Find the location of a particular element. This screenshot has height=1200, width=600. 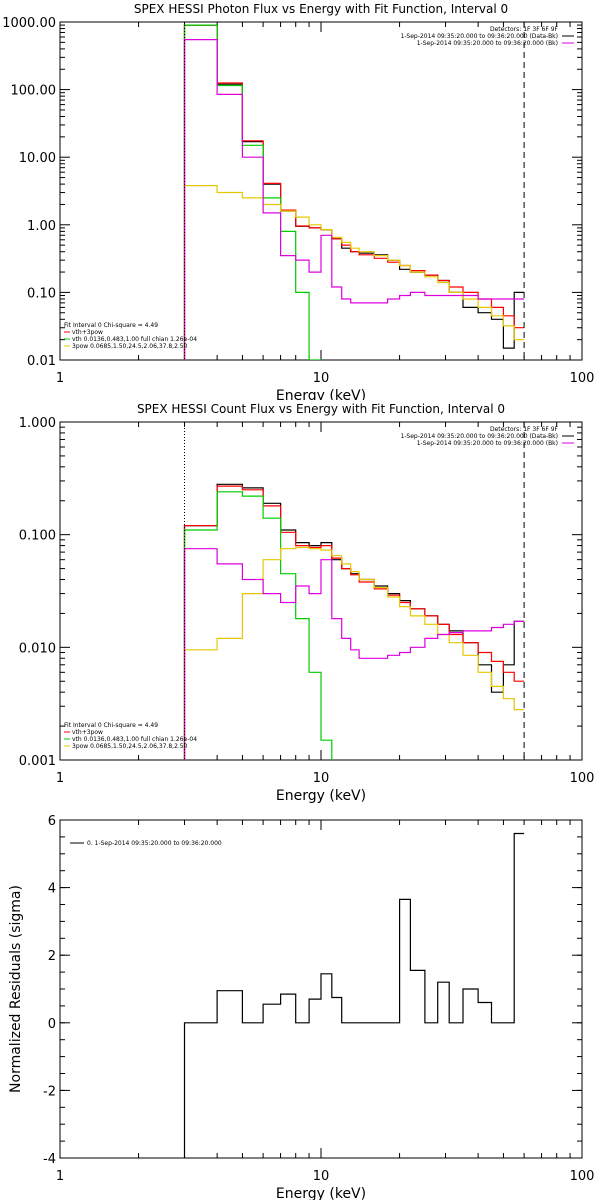

y-tick-label: 0.100 is located at coordinates (37, 536).